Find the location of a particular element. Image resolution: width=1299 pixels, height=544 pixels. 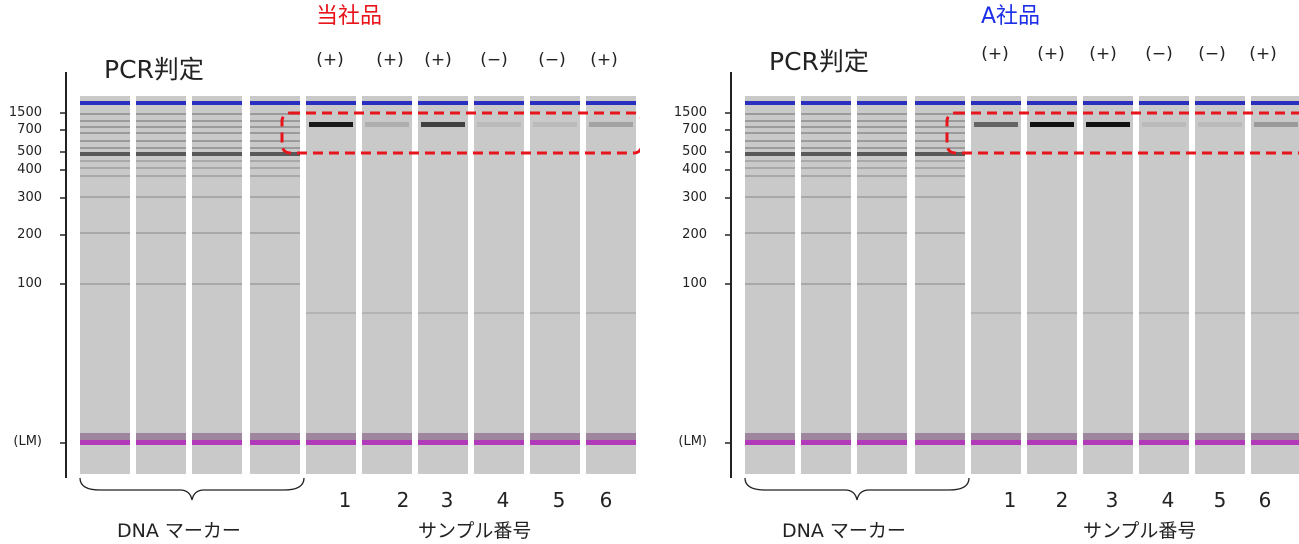

sample-number-6: 6 is located at coordinates (1265, 500).